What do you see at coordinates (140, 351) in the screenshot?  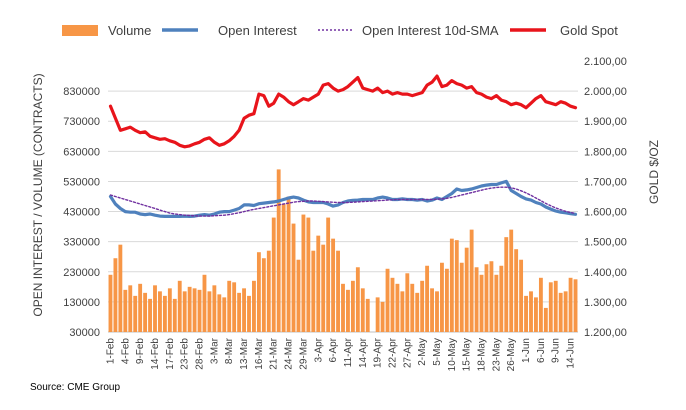 I see `x-tick-label: 9-Feb` at bounding box center [140, 351].